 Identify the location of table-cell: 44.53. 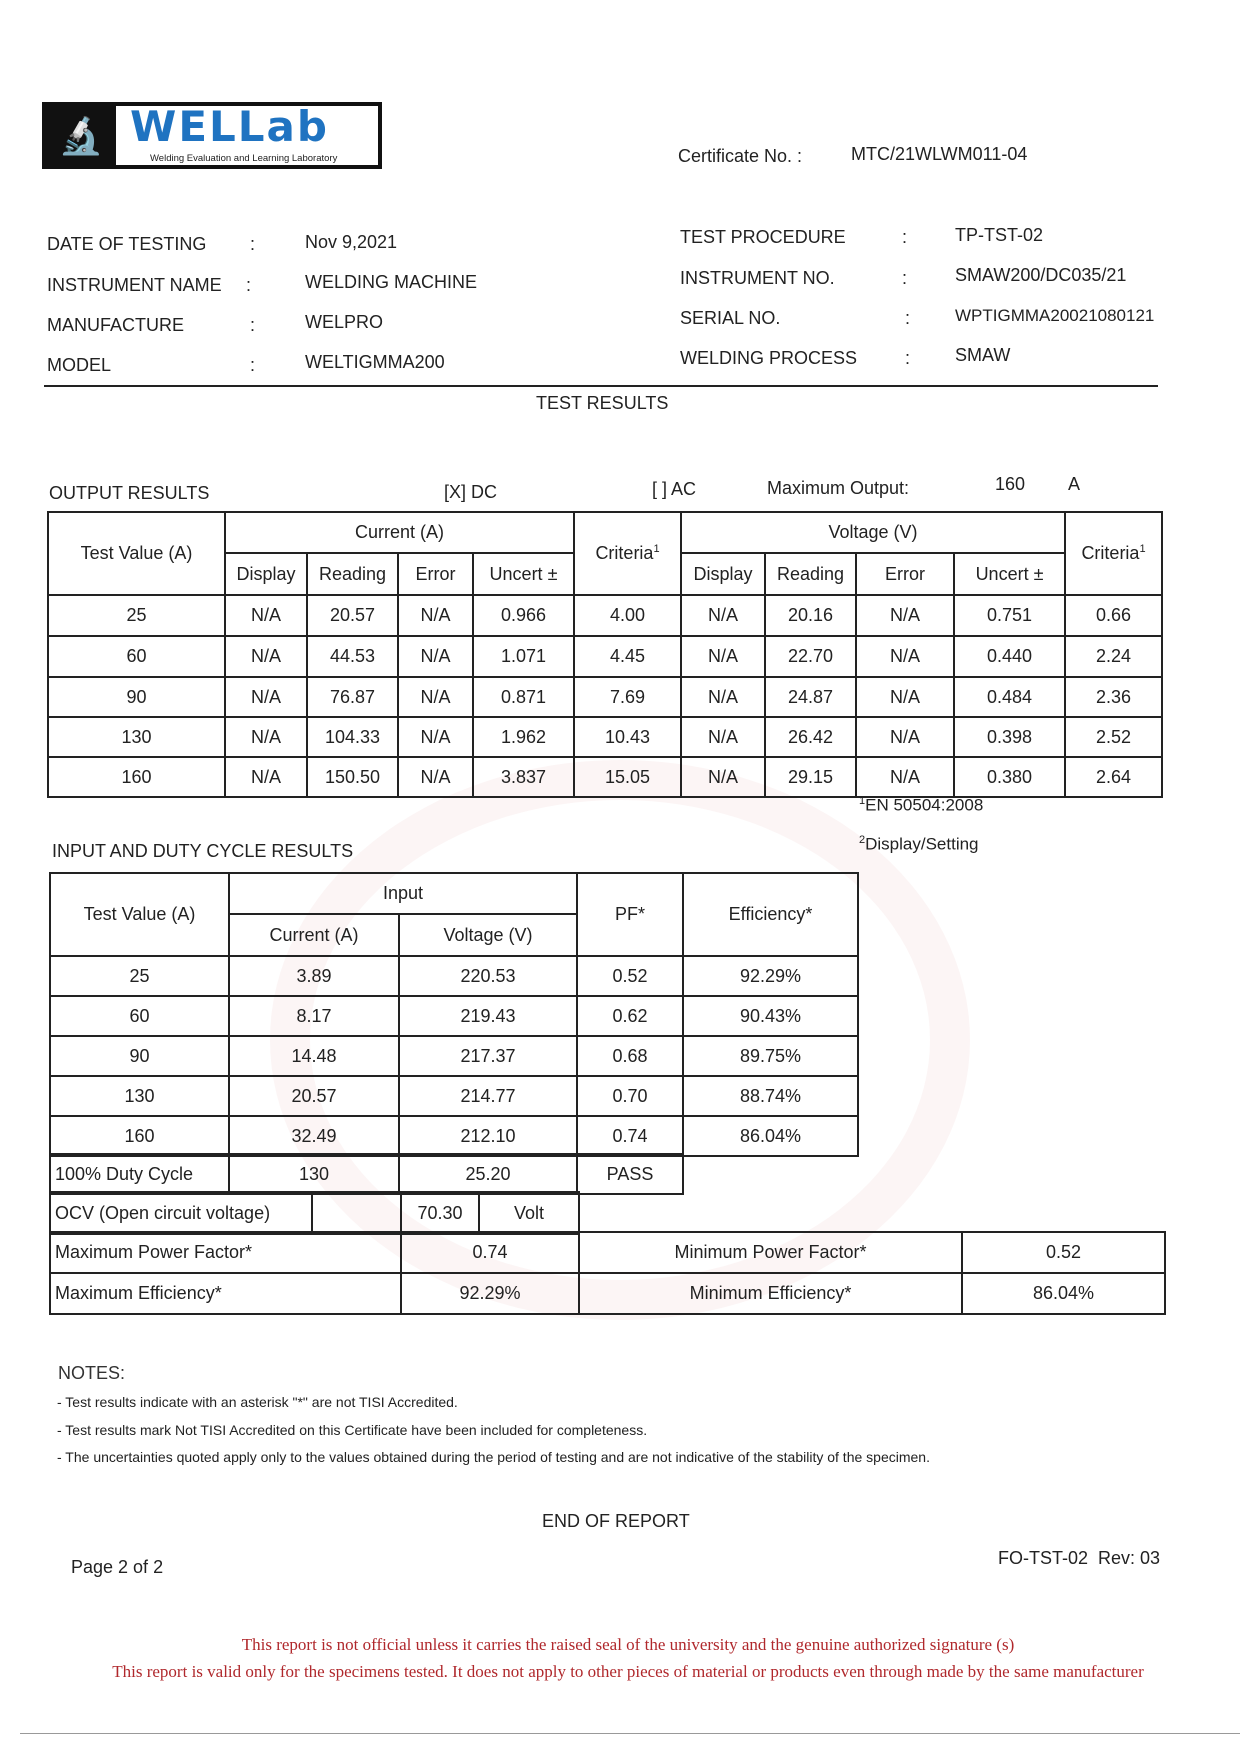
(352, 656).